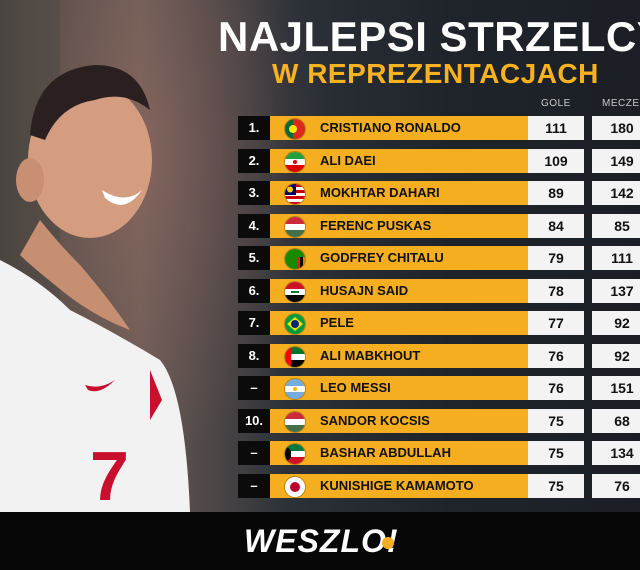 Image resolution: width=640 pixels, height=570 pixels. I want to click on player-name: HUSAJN SAID, so click(364, 290).